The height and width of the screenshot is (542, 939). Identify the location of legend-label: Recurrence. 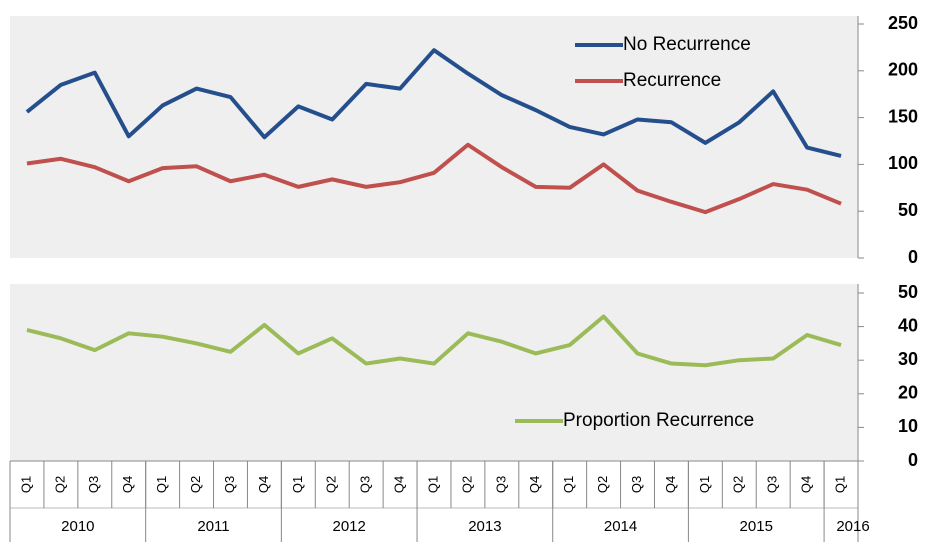
(672, 80).